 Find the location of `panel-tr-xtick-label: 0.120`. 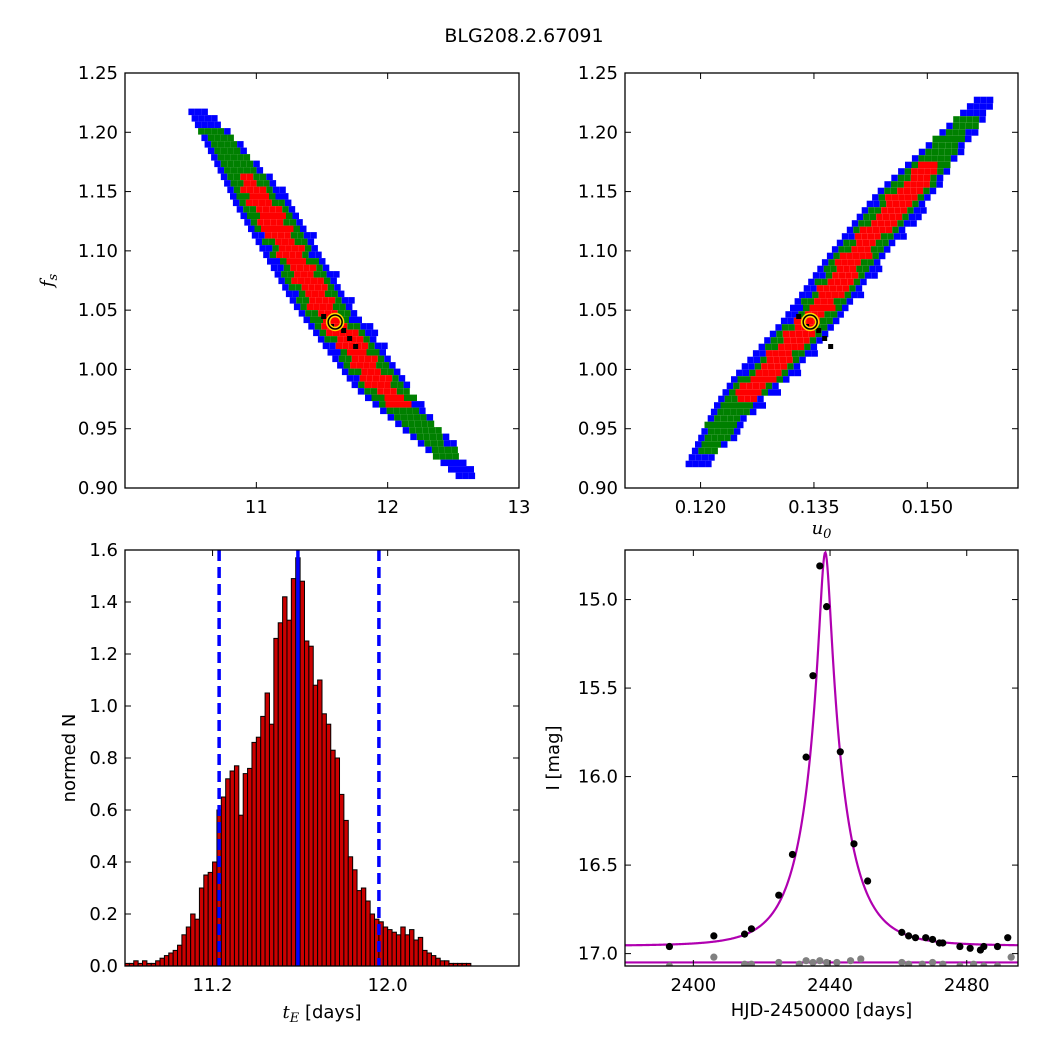

panel-tr-xtick-label: 0.120 is located at coordinates (701, 507).